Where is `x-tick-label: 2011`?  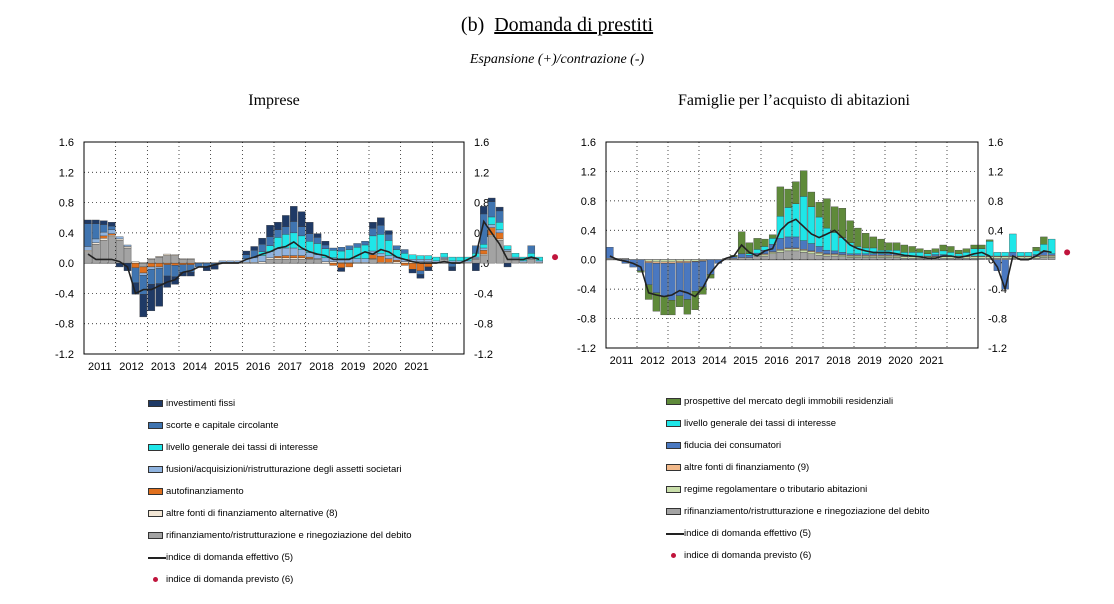
x-tick-label: 2011 is located at coordinates (100, 367).